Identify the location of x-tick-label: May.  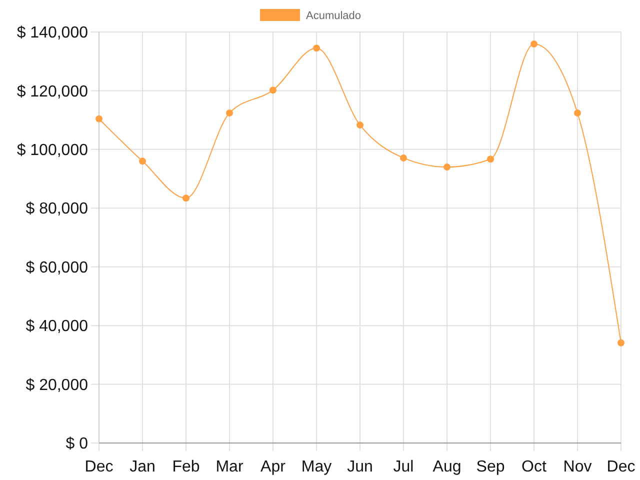
(316, 467).